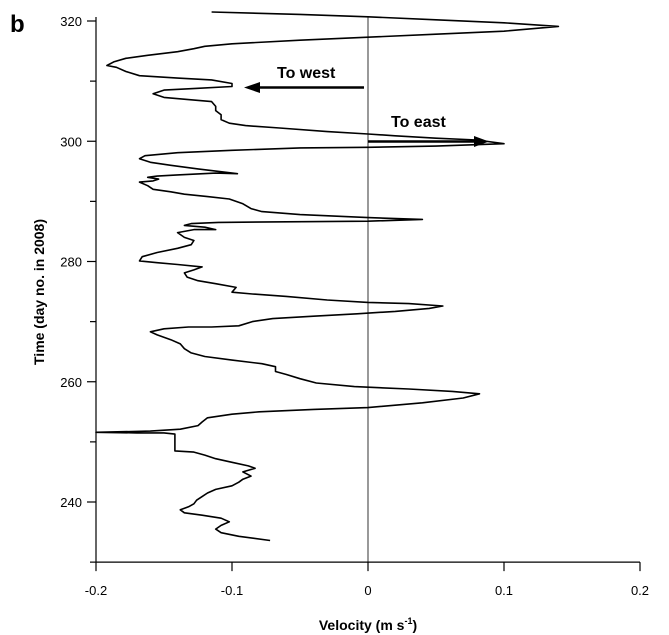 Image resolution: width=669 pixels, height=635 pixels. What do you see at coordinates (419, 122) in the screenshot?
I see `annotation-to-east-label: To east` at bounding box center [419, 122].